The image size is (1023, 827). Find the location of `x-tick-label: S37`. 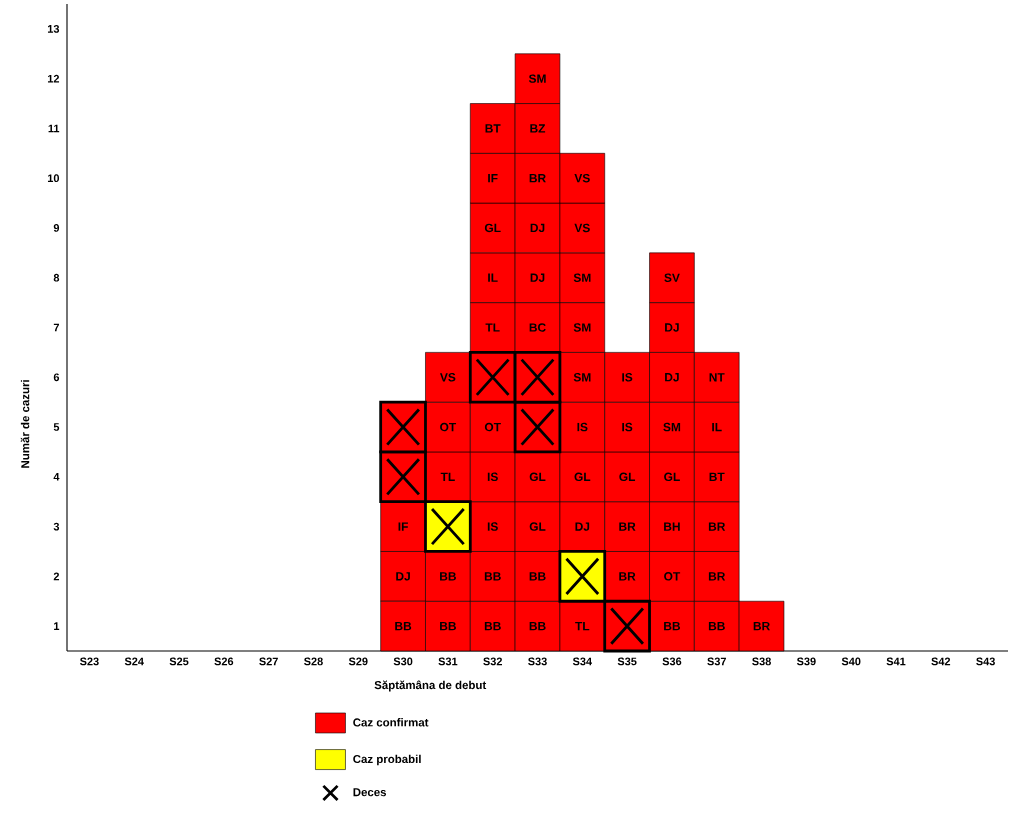

x-tick-label: S37 is located at coordinates (717, 661).